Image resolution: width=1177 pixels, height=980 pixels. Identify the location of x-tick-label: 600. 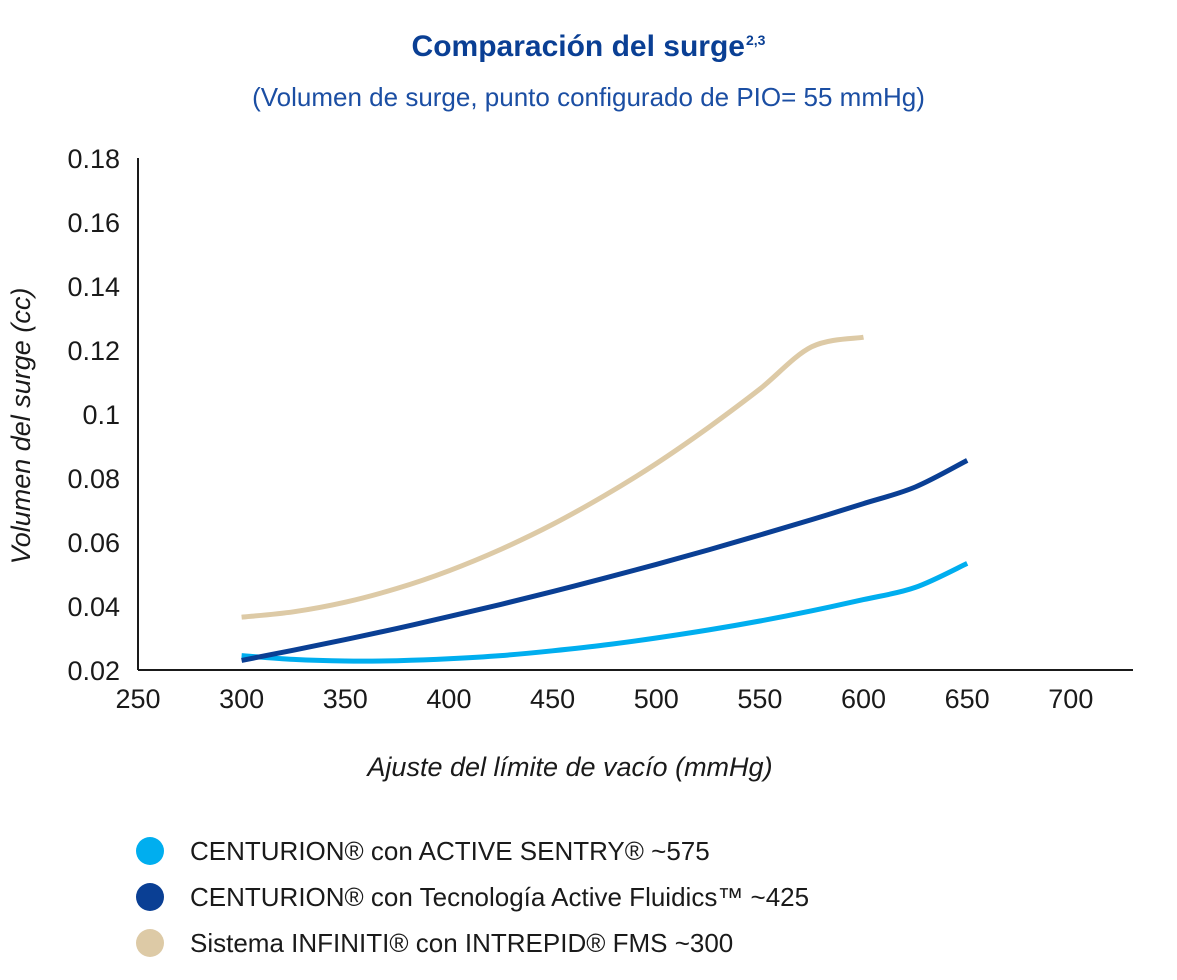
(863, 699).